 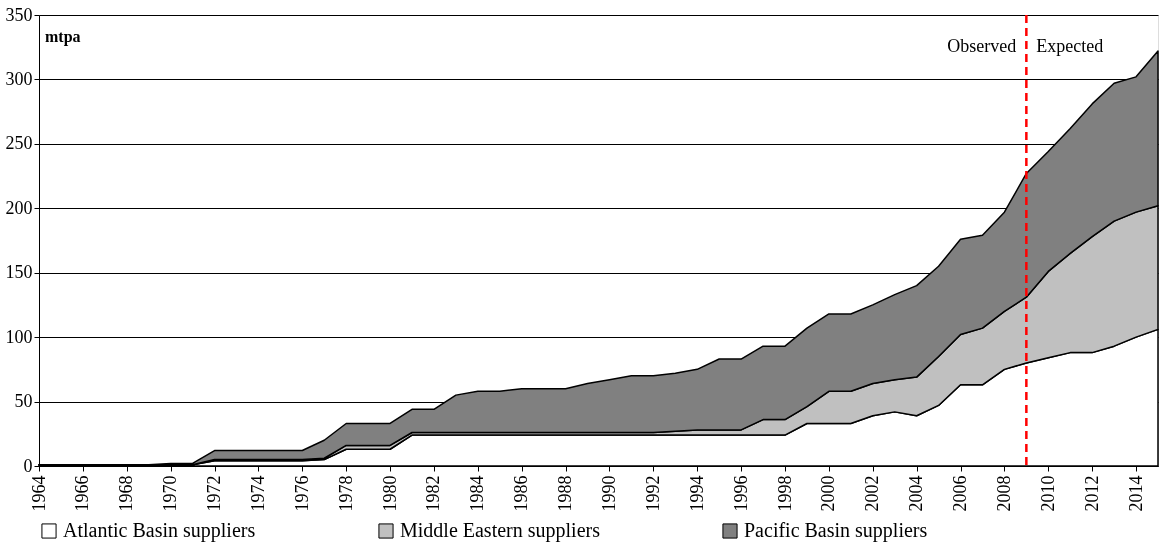 I want to click on annotation: Observed, so click(x=982, y=46).